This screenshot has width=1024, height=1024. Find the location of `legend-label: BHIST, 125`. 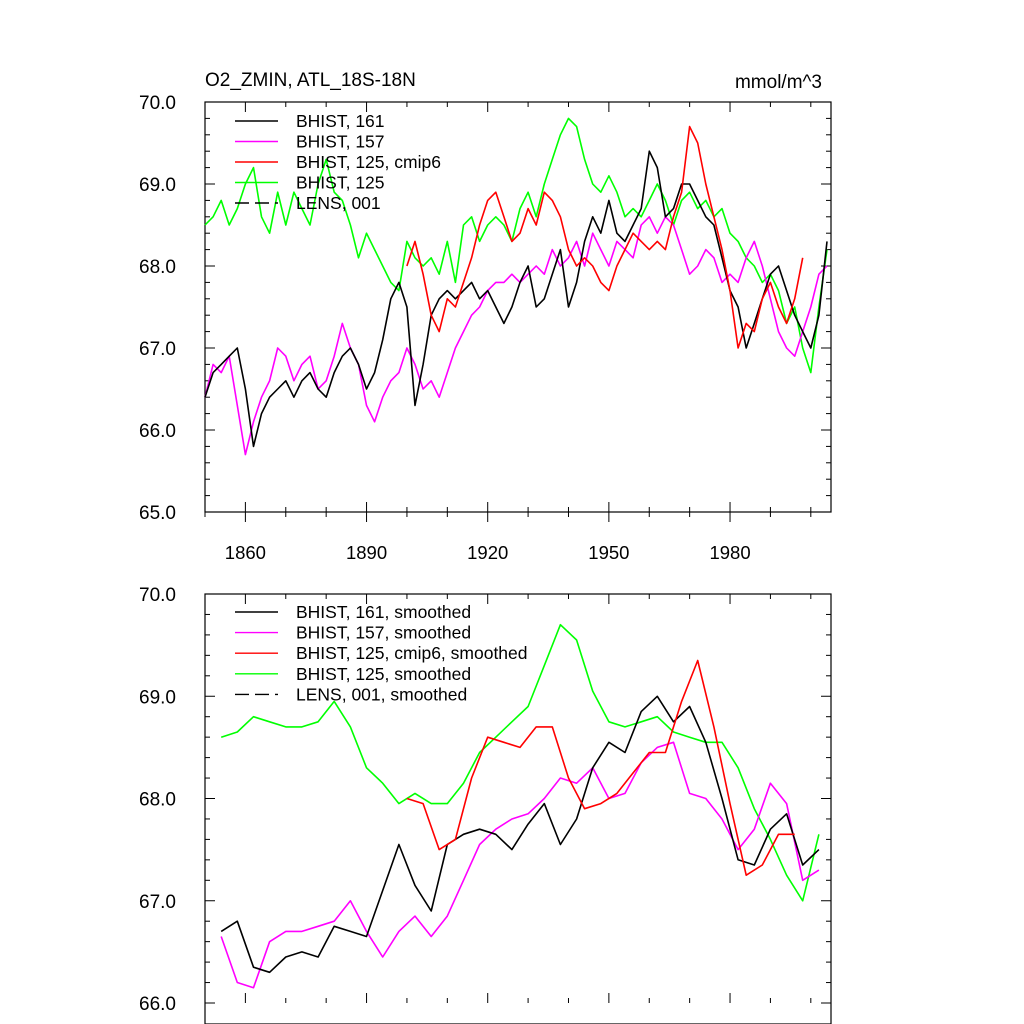

legend-label: BHIST, 125 is located at coordinates (340, 183).